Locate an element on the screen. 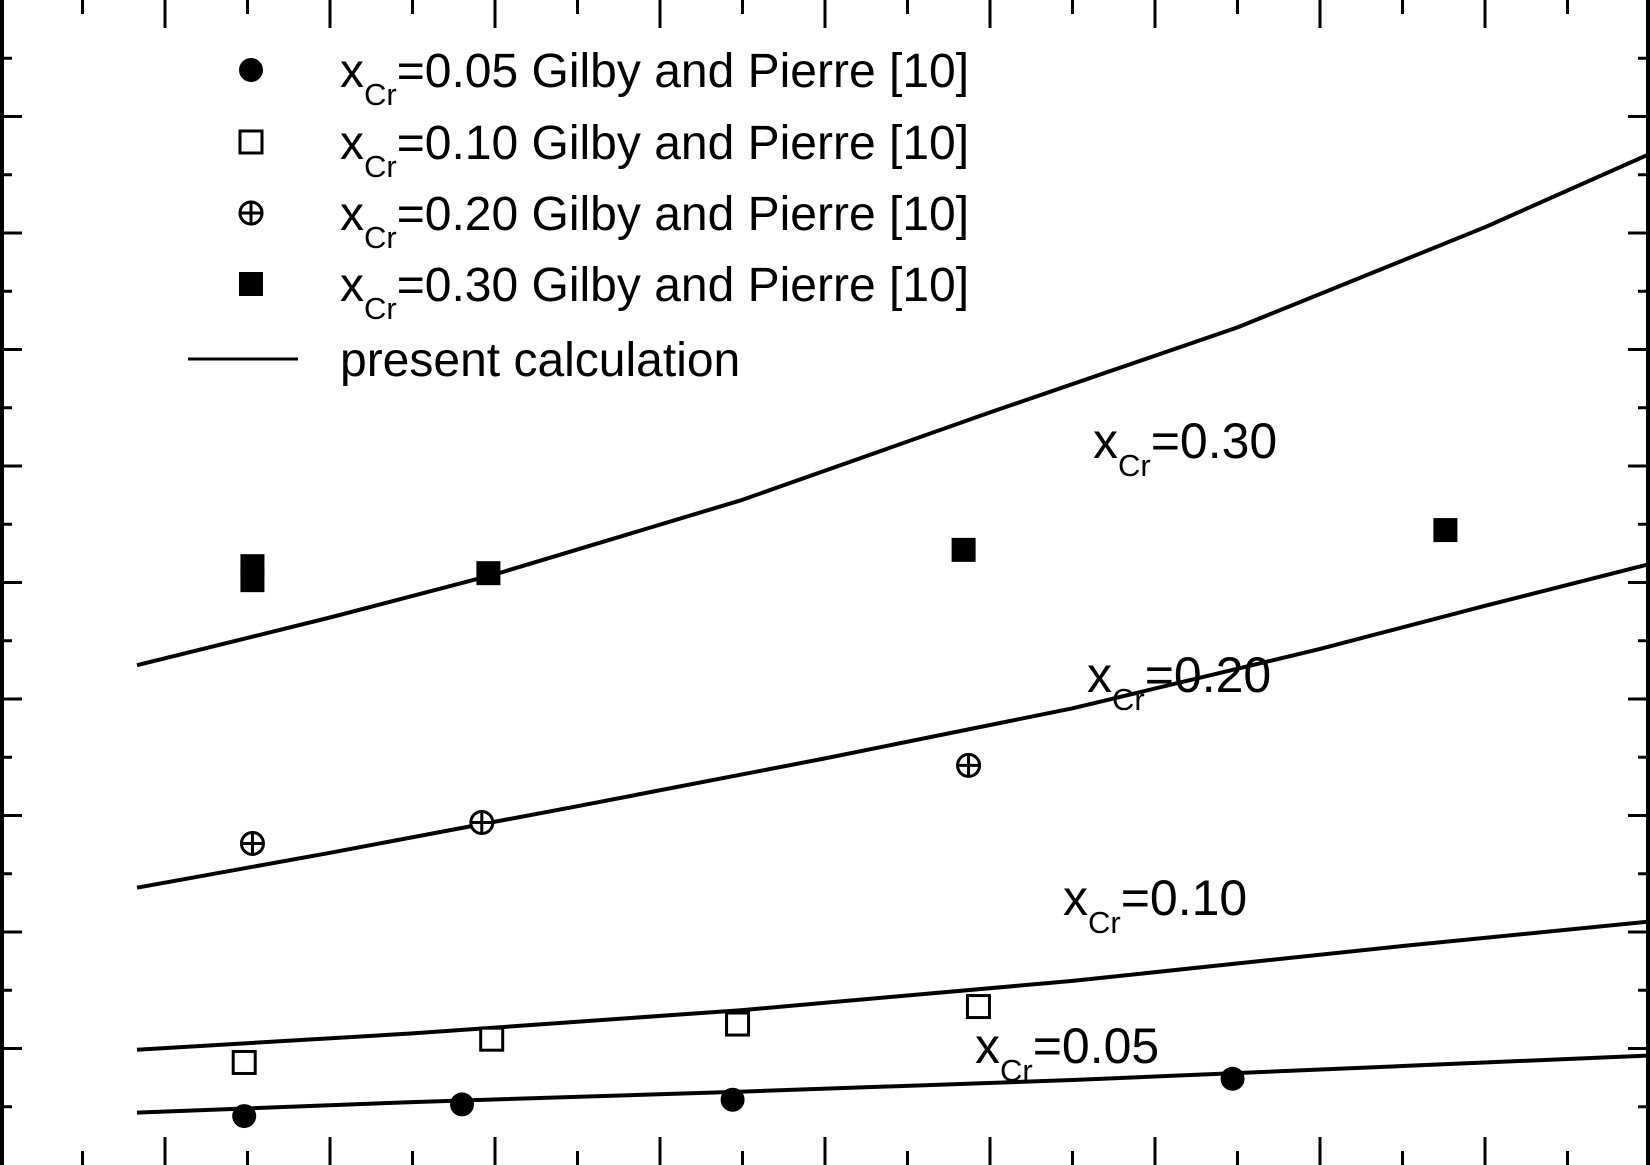 This screenshot has height=1165, width=1650. legend-label-2: xCr=0.20 Gilby and Pierre [10] is located at coordinates (654, 221).